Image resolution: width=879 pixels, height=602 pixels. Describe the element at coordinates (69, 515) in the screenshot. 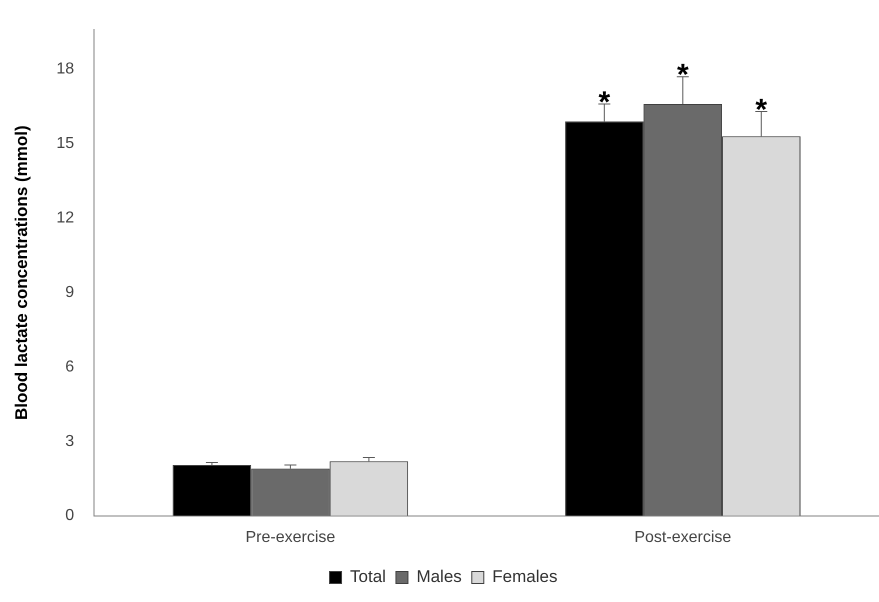

I see `y-tick-label: 0` at that location.